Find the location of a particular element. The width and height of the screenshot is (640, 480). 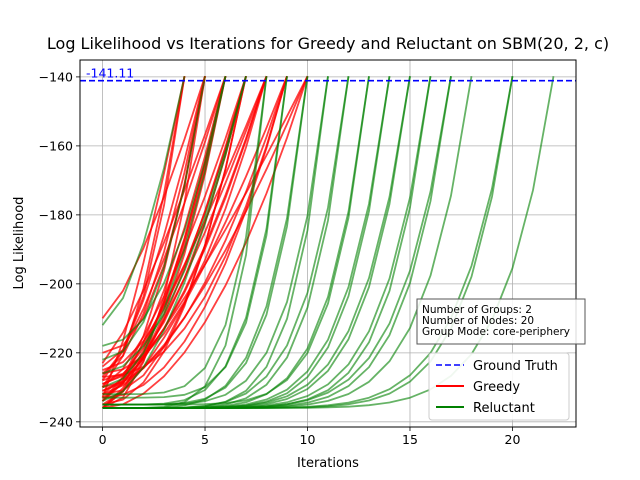

legend: Ground Truth Greedy Reluctant is located at coordinates (499, 386).